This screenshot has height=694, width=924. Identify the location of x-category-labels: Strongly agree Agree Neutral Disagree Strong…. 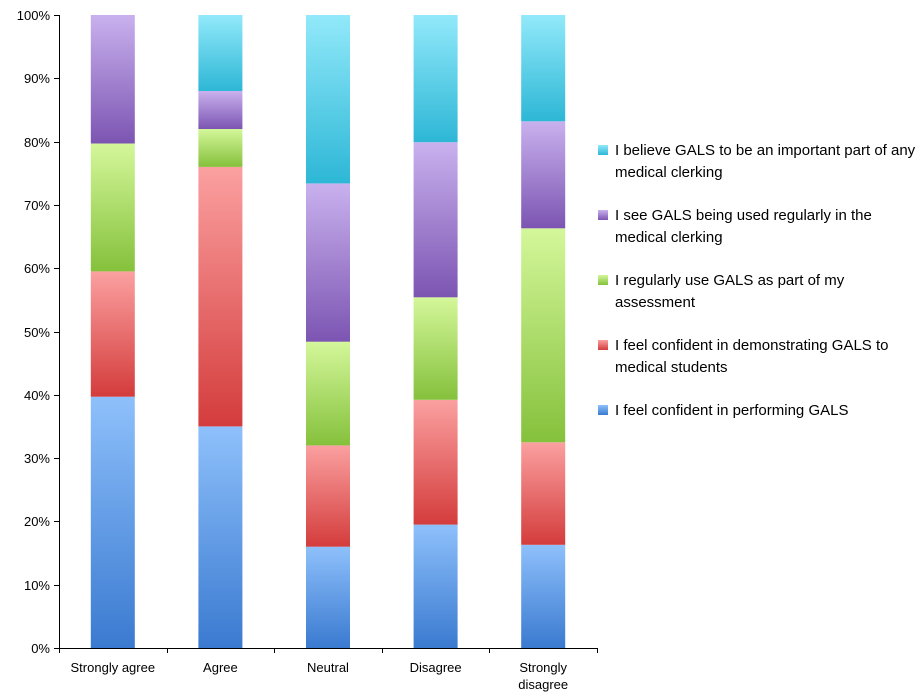
(320, 676).